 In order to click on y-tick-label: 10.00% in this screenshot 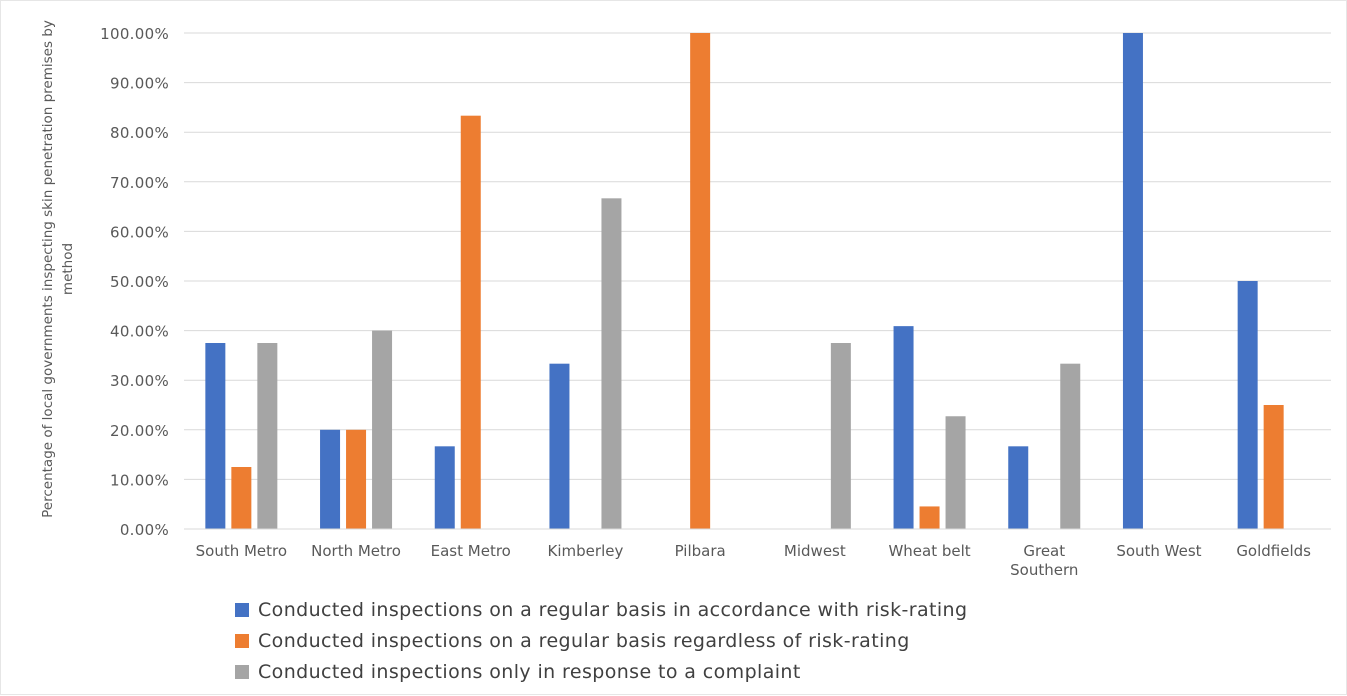, I will do `click(139, 480)`.